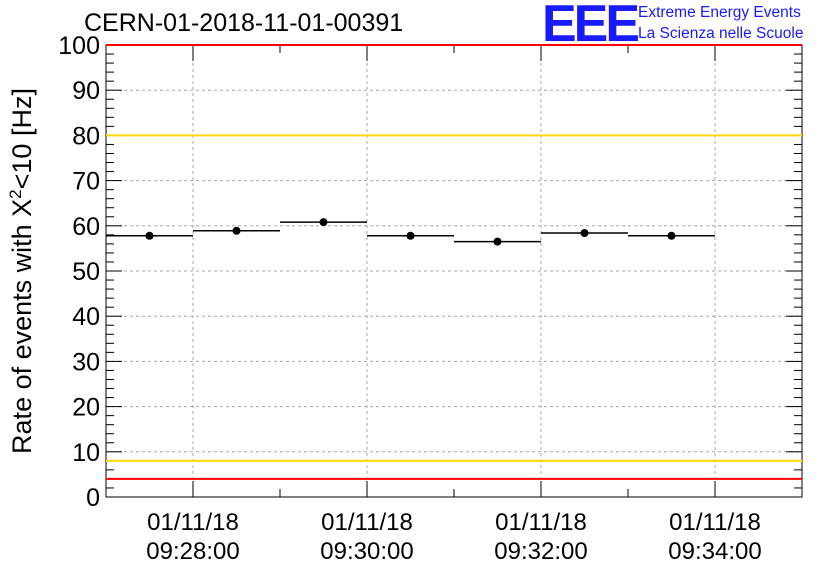 This screenshot has height=572, width=836. What do you see at coordinates (540, 551) in the screenshot?
I see `x-tick-label-time: 09:32:00` at bounding box center [540, 551].